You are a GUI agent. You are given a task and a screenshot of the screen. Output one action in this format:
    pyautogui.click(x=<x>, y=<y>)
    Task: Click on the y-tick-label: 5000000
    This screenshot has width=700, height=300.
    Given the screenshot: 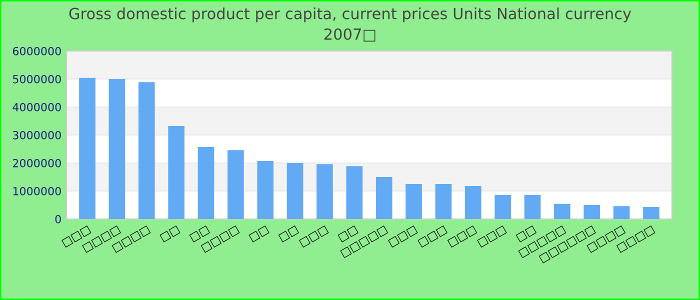 What is the action you would take?
    pyautogui.click(x=37, y=79)
    